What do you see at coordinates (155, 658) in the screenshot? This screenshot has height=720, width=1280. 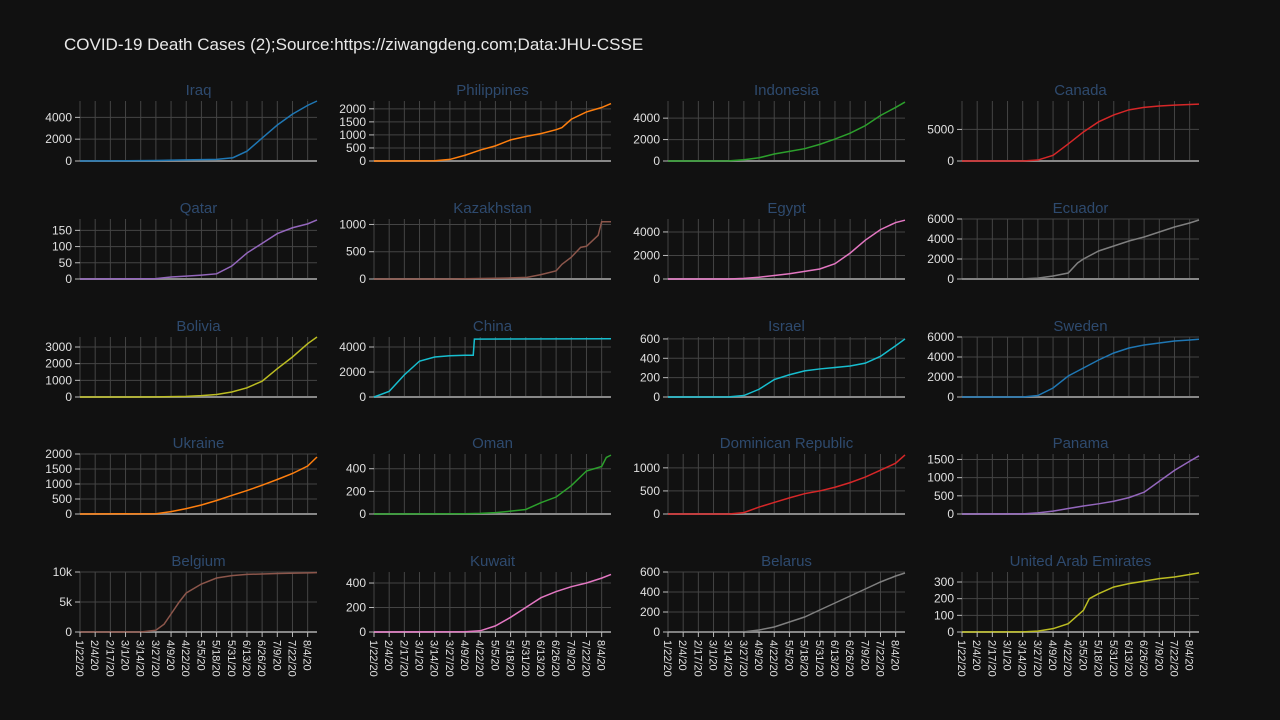 I see `x-tick-label: 3/27/20` at bounding box center [155, 658].